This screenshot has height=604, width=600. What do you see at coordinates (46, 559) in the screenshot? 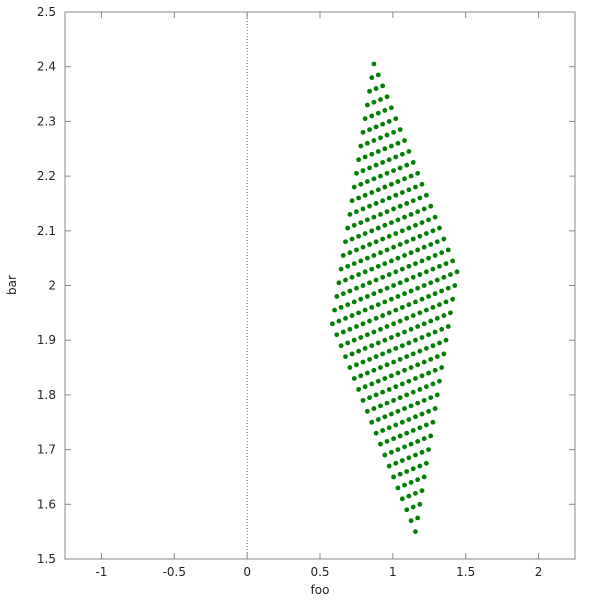
I see `y-tick-label: 1.5` at bounding box center [46, 559].